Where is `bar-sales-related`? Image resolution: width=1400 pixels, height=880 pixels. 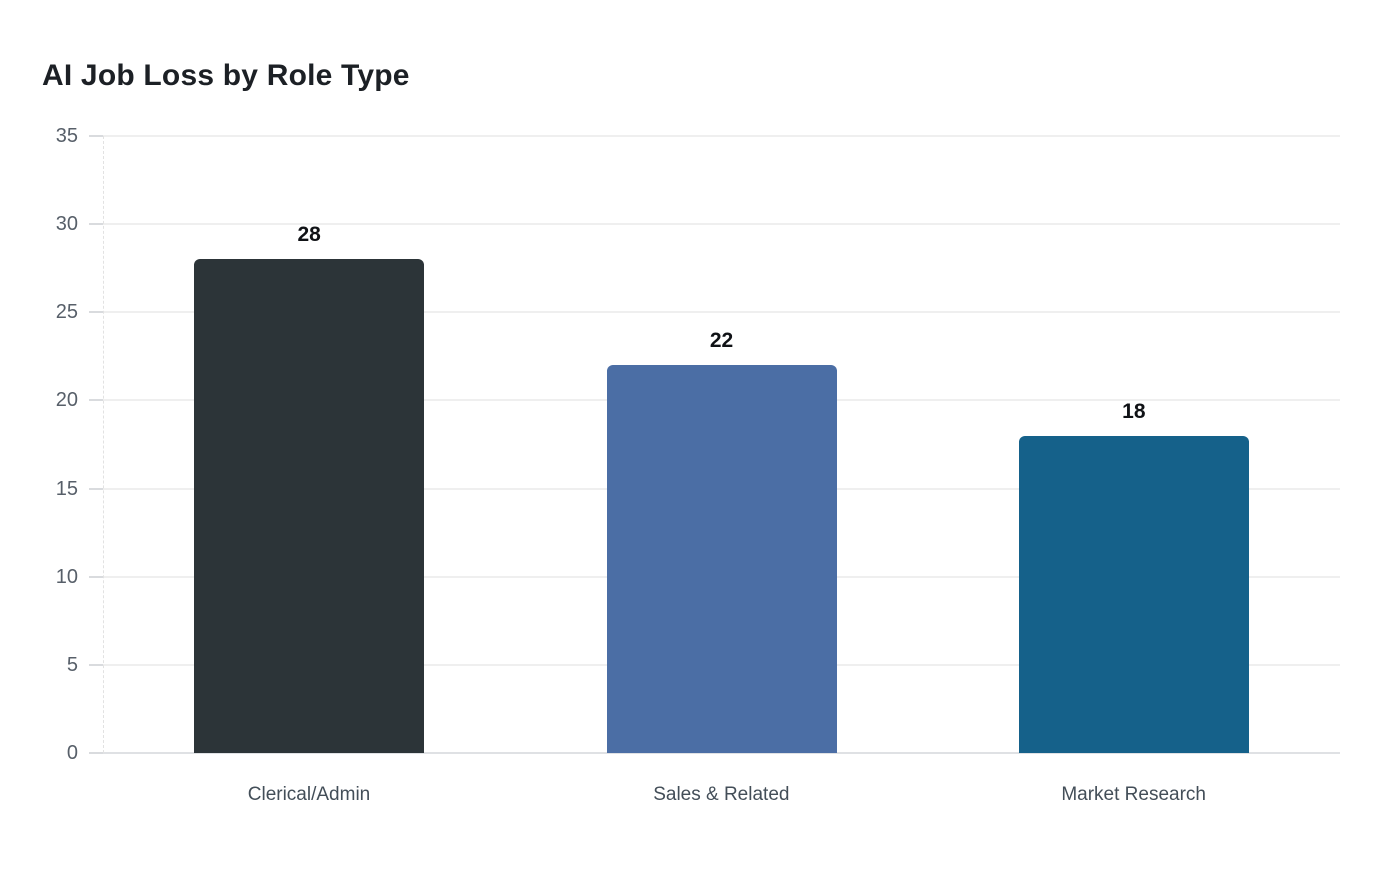
bar-sales-related is located at coordinates (721, 559).